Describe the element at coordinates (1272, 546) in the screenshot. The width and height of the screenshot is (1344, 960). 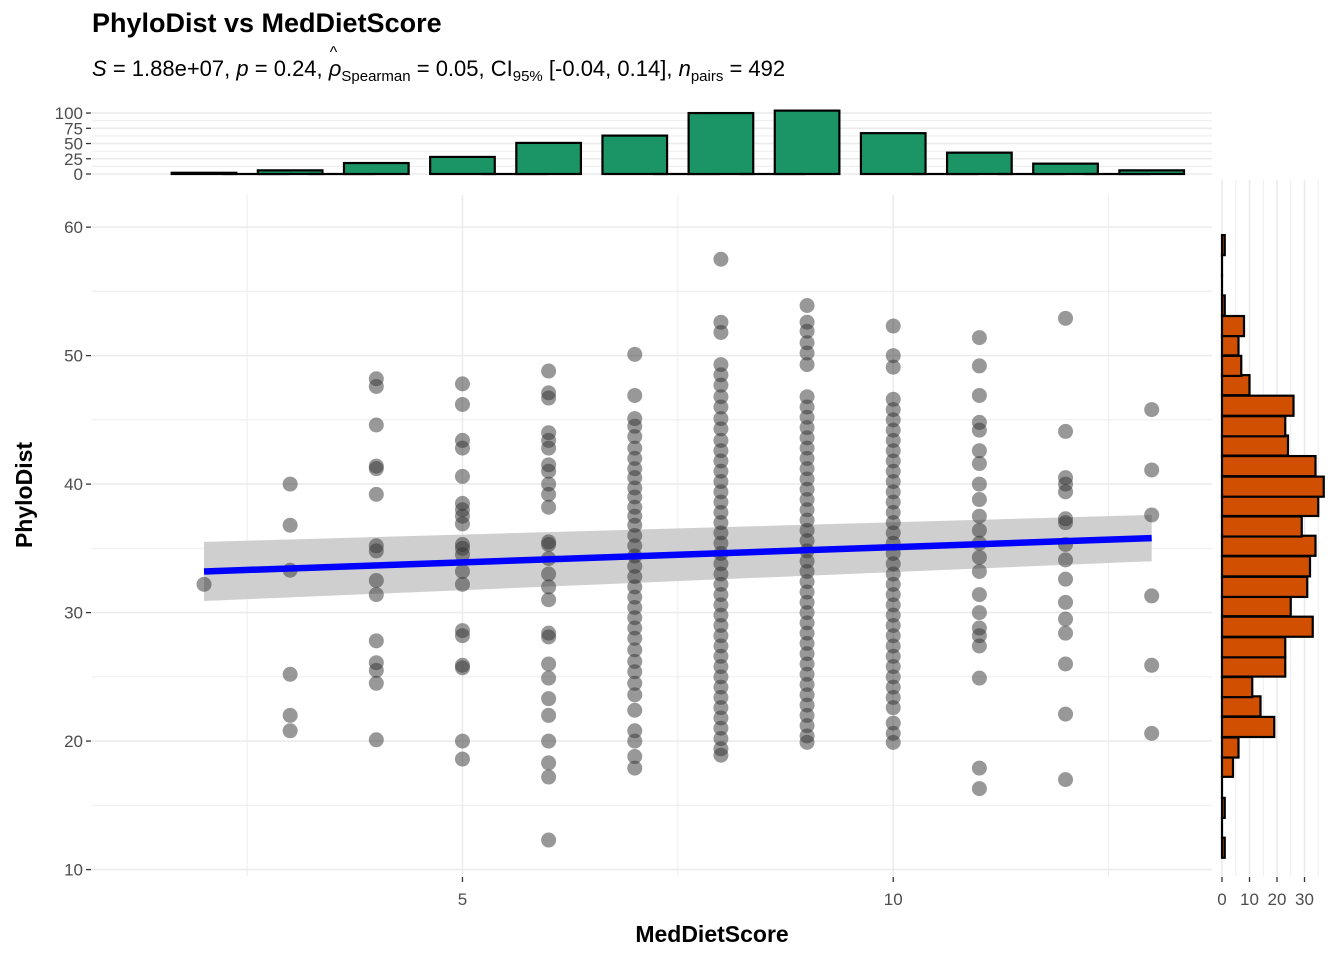
I see `right-histogram` at that location.